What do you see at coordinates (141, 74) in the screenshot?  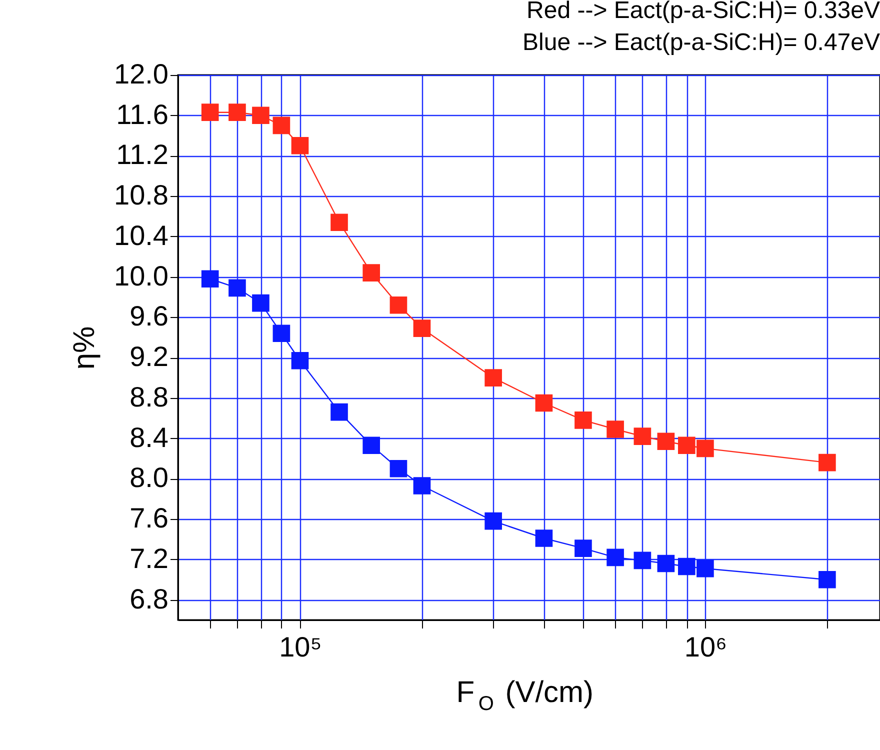 I see `y-tick-label: 12.0` at bounding box center [141, 74].